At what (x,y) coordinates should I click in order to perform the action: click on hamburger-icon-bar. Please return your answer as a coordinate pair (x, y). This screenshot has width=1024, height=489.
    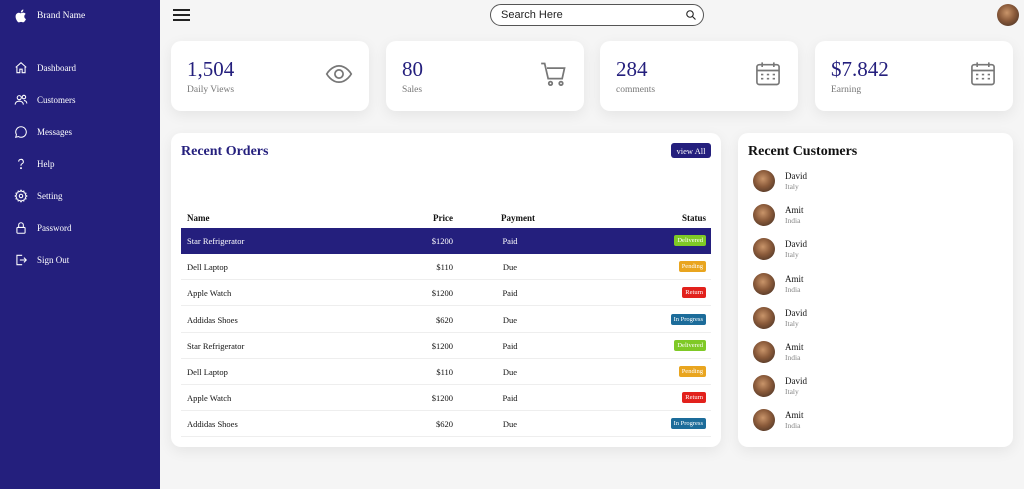
    Looking at the image, I should click on (181, 20).